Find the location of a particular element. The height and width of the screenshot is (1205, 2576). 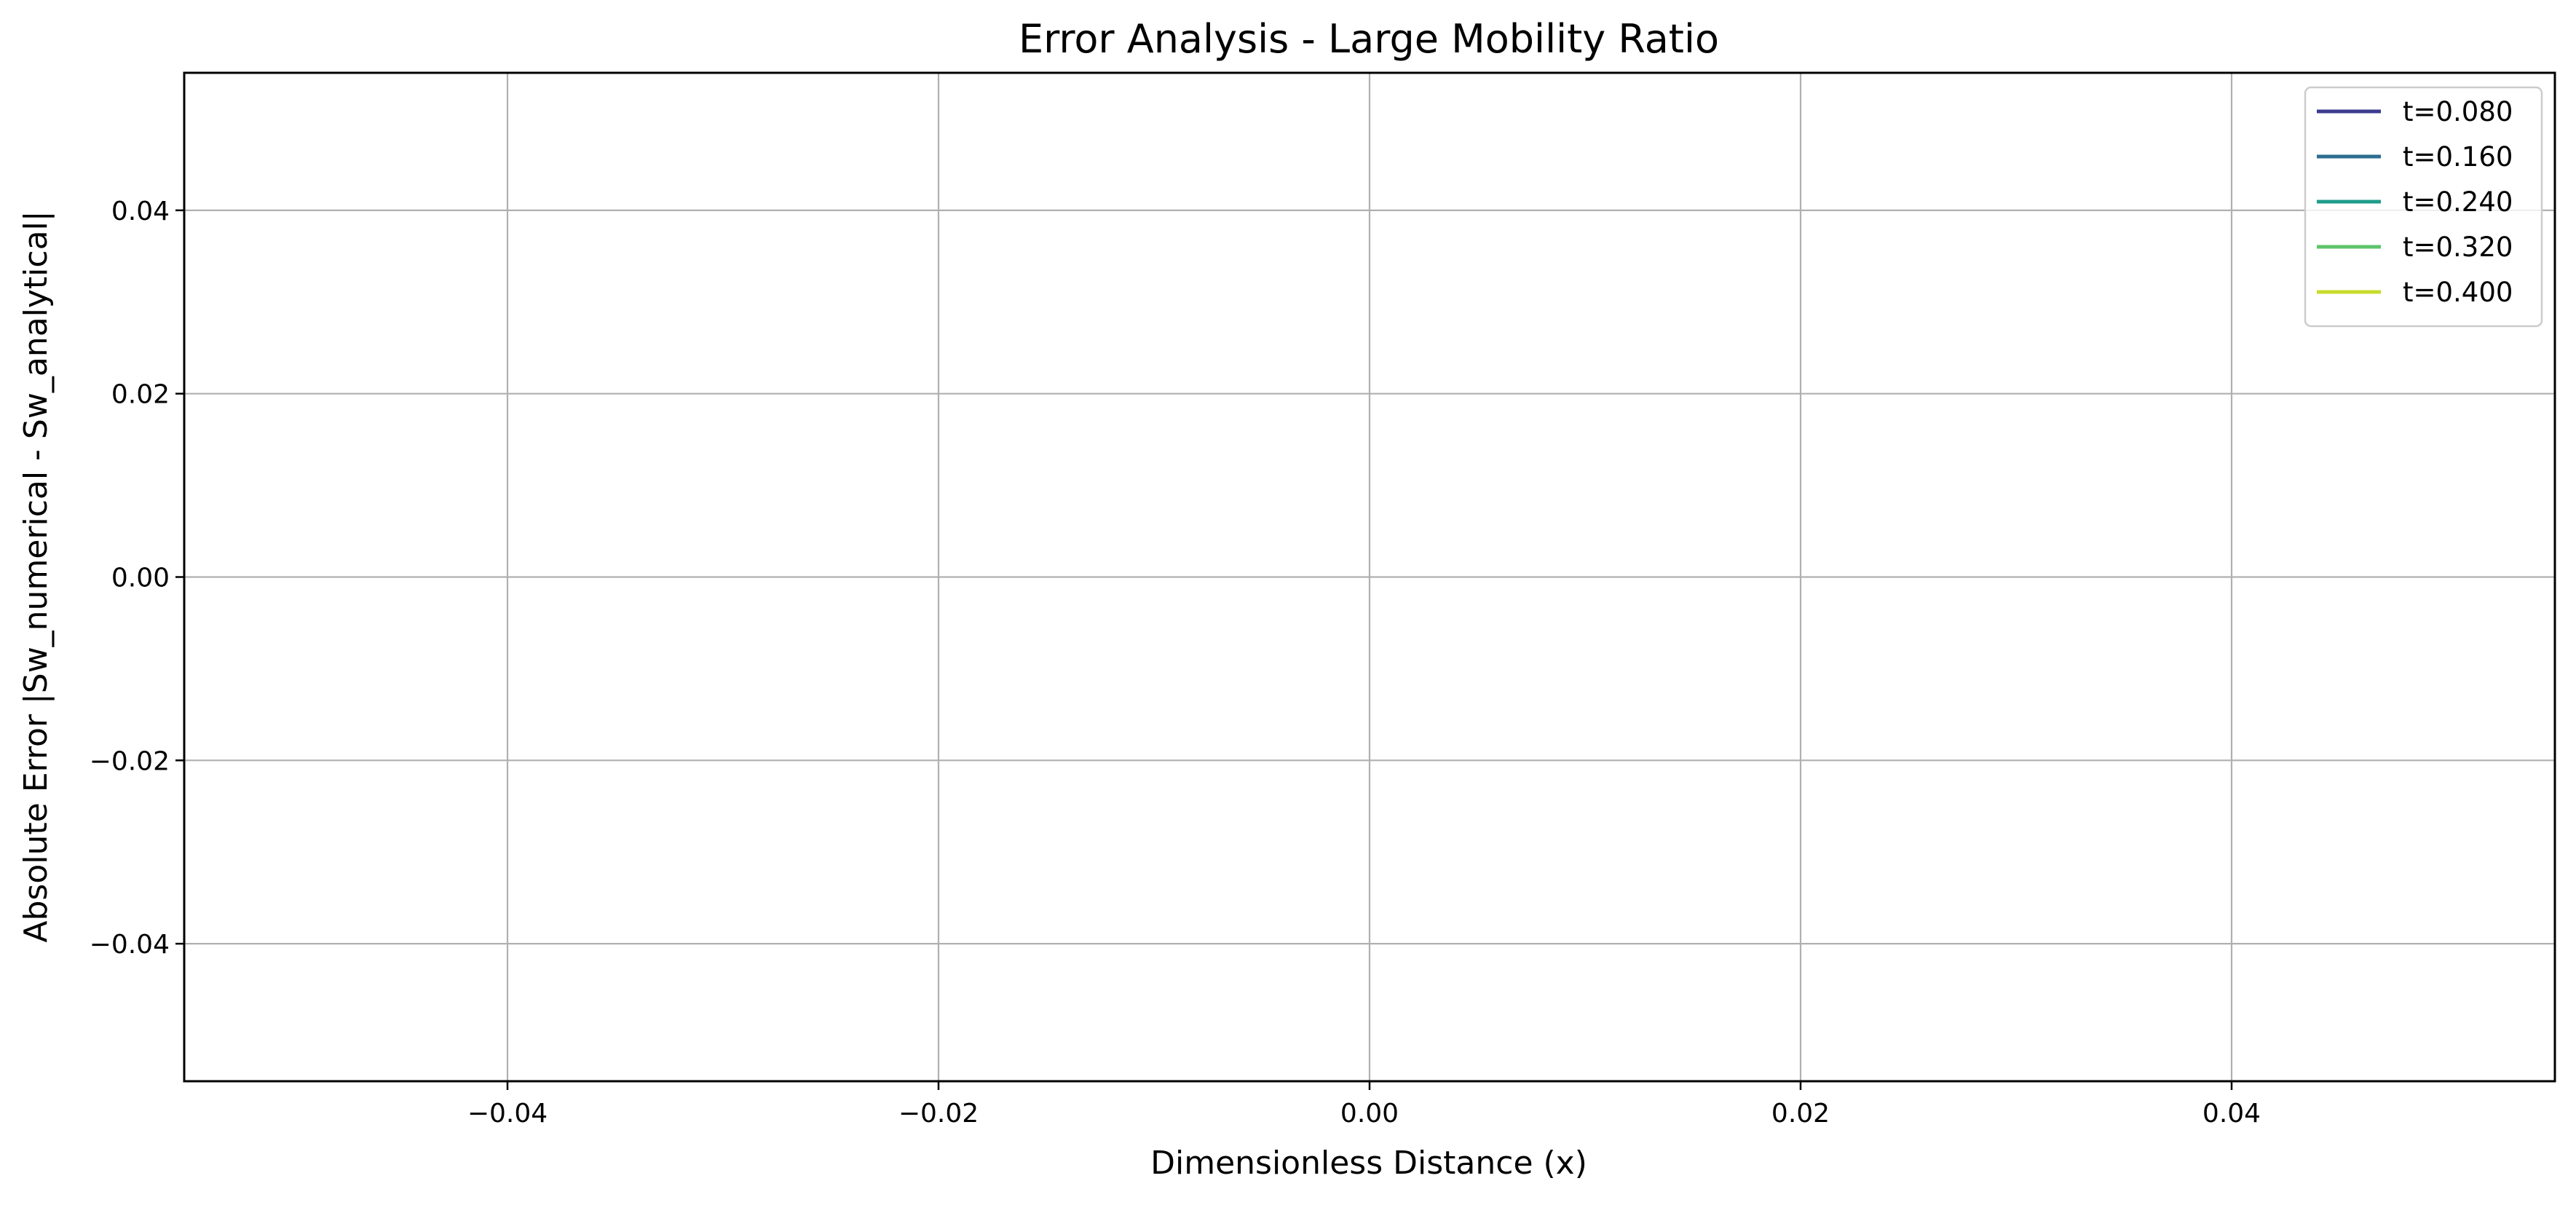

x-tick-label: −0.02 is located at coordinates (939, 1114).